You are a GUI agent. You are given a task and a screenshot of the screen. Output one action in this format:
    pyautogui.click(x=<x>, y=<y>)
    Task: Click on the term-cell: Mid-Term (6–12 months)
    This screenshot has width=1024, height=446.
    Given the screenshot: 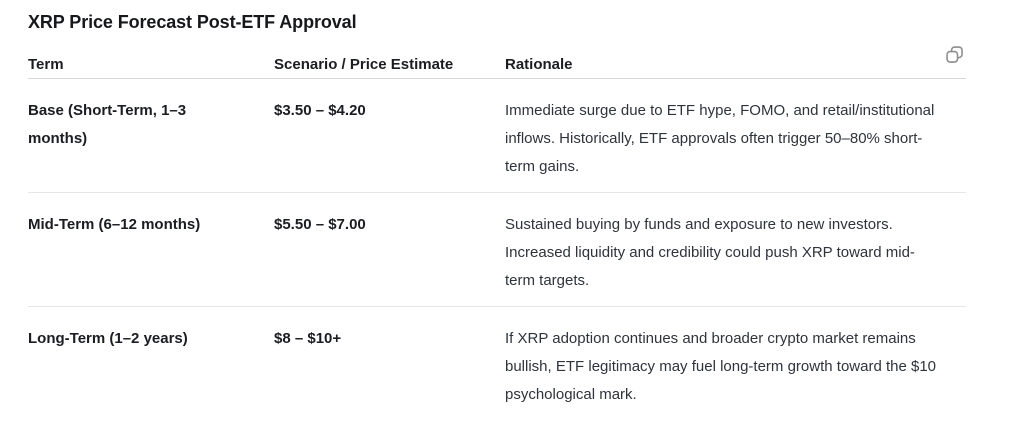 What is the action you would take?
    pyautogui.click(x=151, y=249)
    